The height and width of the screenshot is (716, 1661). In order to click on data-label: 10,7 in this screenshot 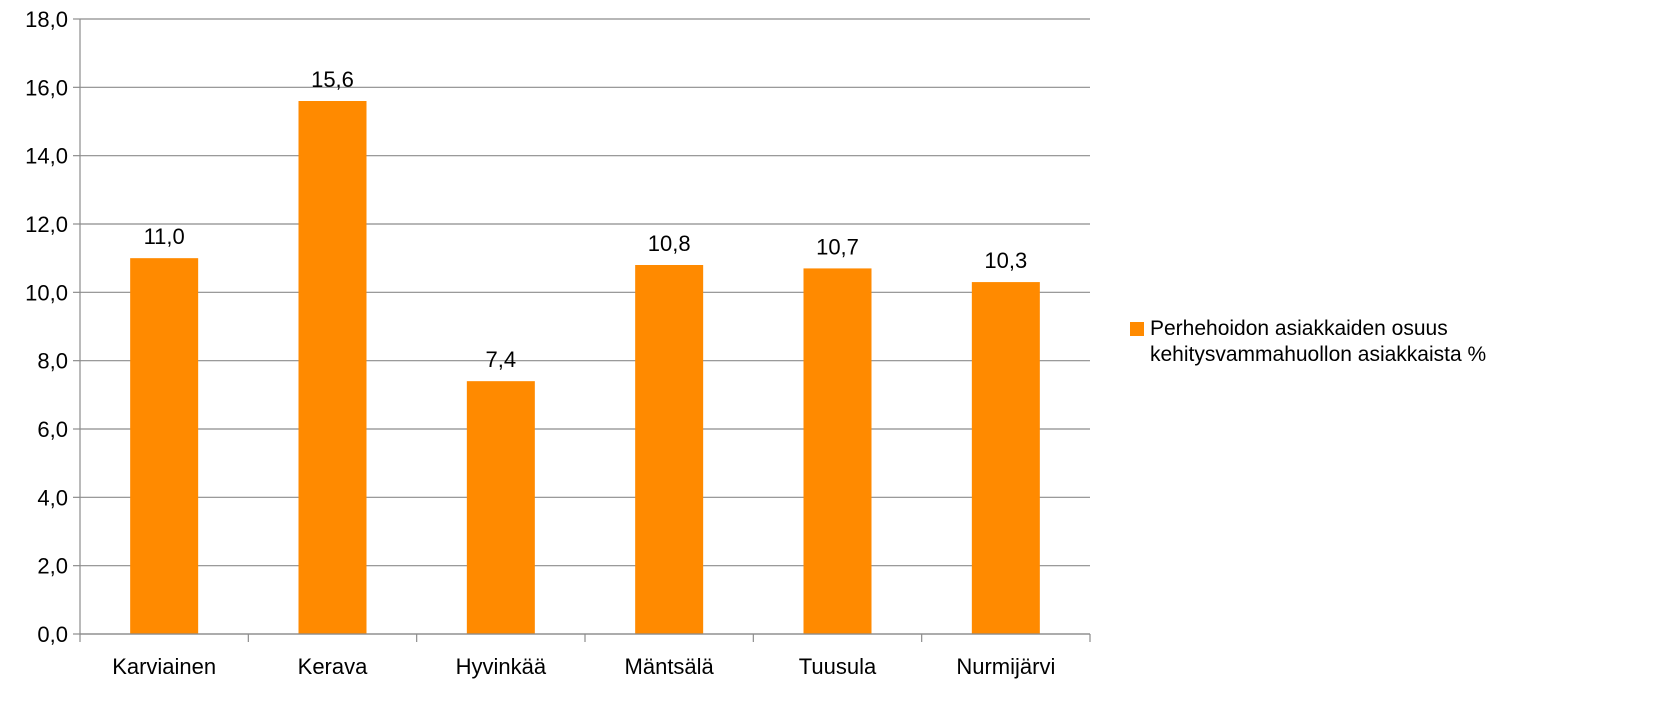, I will do `click(837, 246)`.